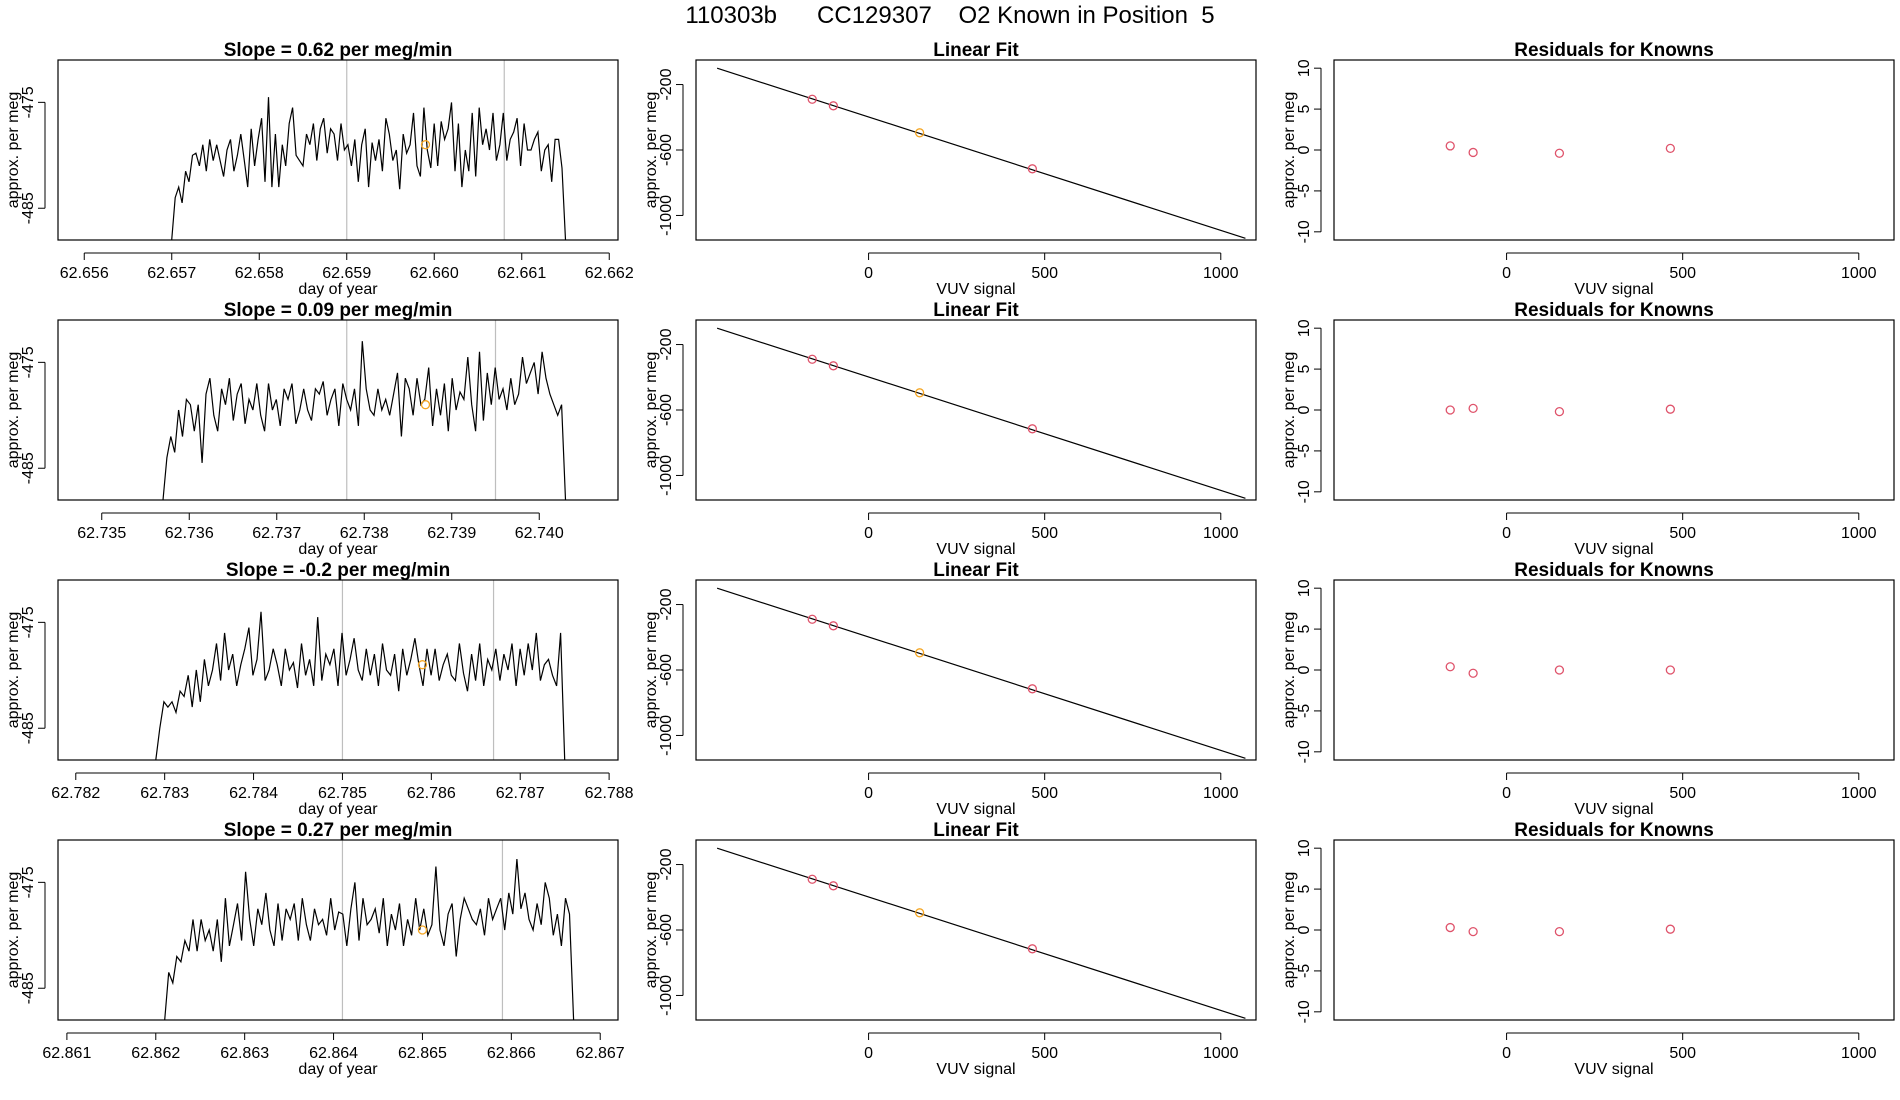  I want to click on x-tick-label: 62.864, so click(333, 1053).